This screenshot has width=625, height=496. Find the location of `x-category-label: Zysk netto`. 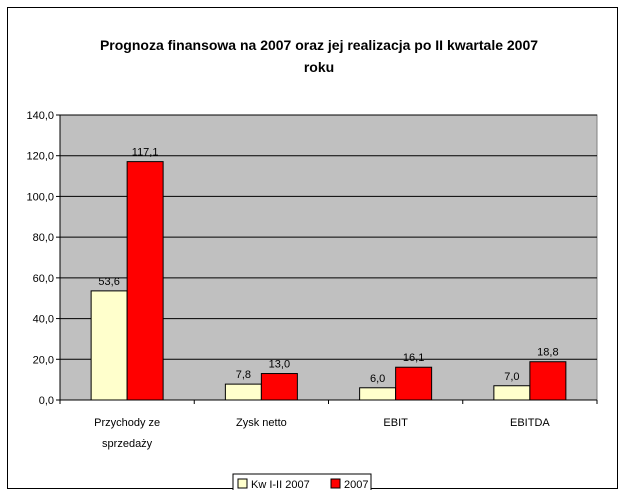

x-category-label: Zysk netto is located at coordinates (261, 423).